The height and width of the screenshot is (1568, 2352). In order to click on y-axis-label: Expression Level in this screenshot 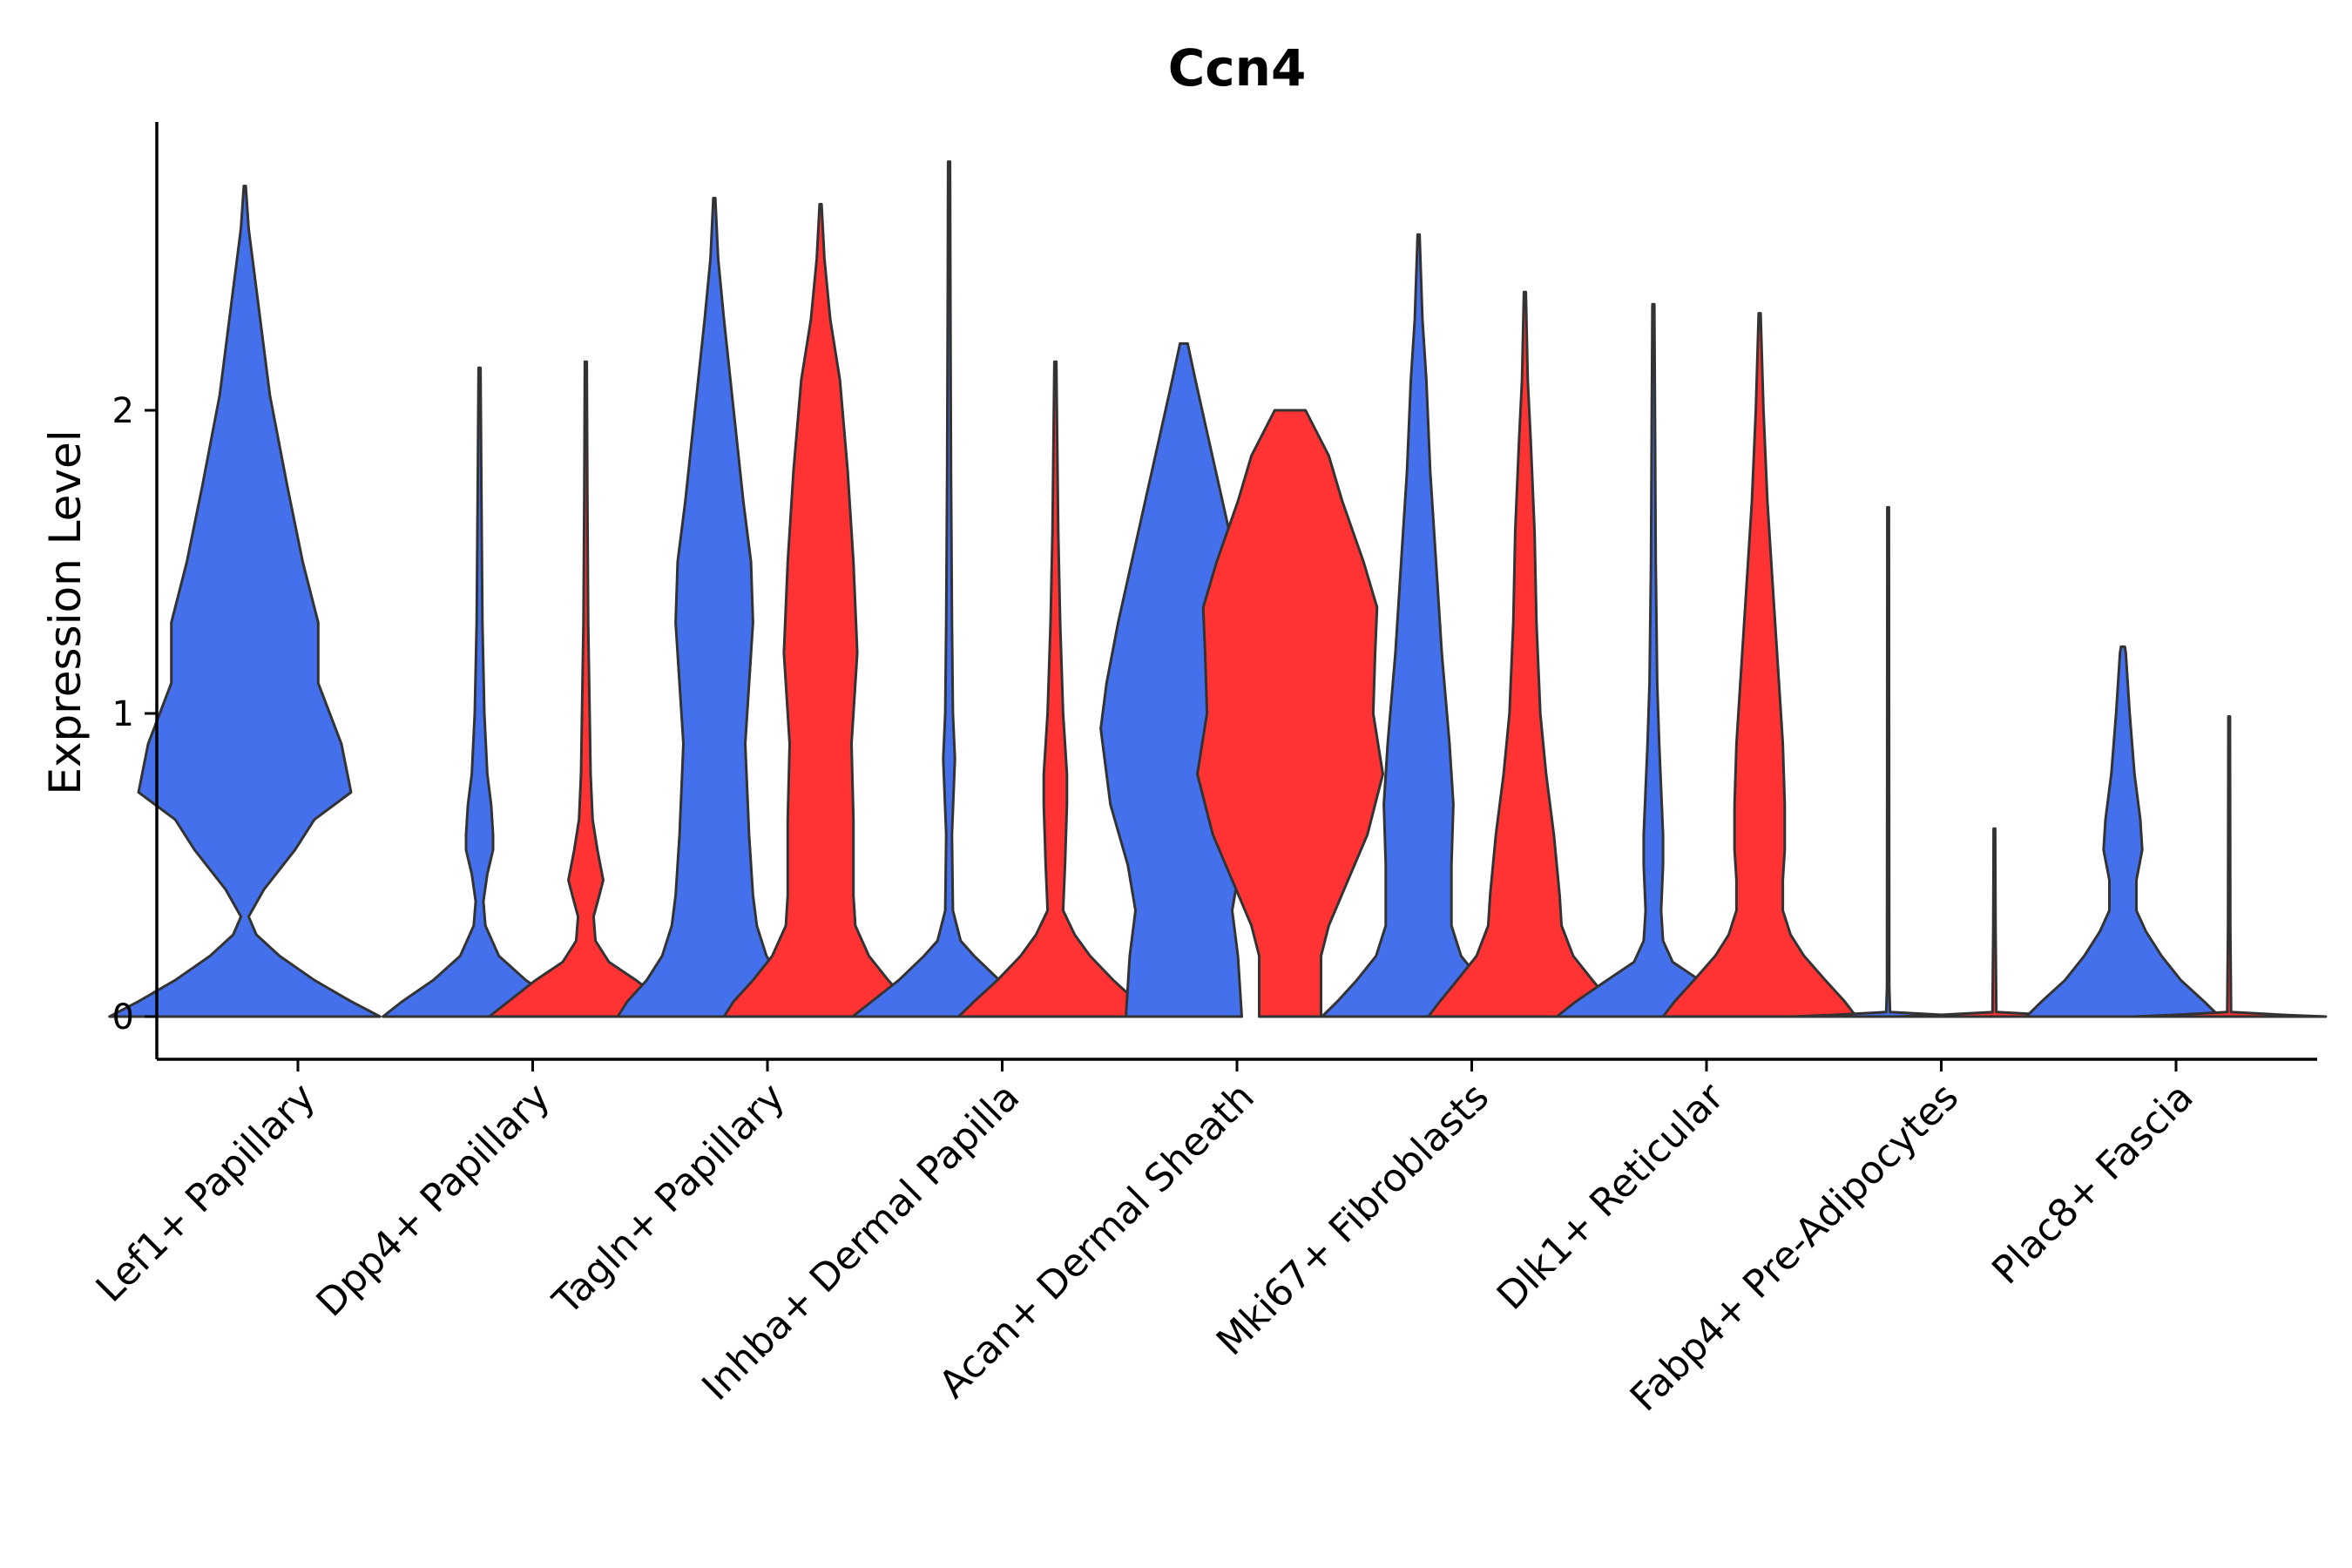, I will do `click(66, 611)`.